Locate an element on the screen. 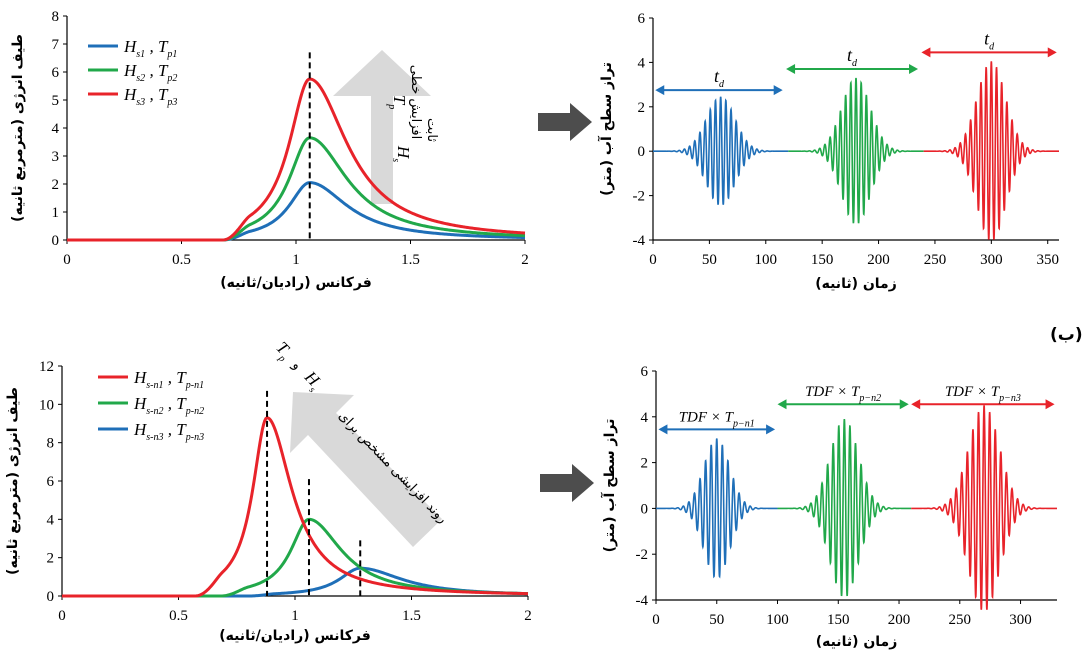  x-tick-label: 2 is located at coordinates (525, 260).